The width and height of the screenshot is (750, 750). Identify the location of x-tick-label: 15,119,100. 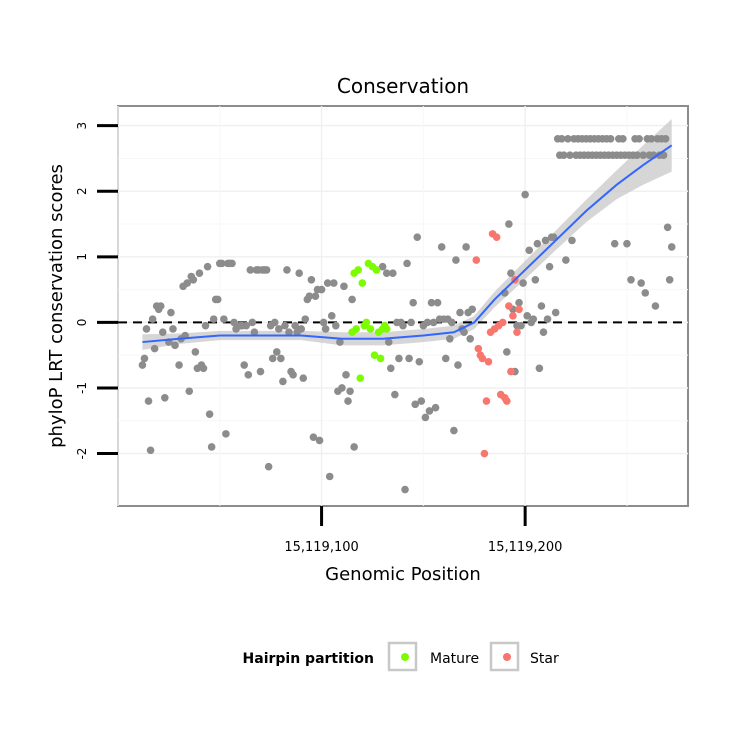
(321, 547).